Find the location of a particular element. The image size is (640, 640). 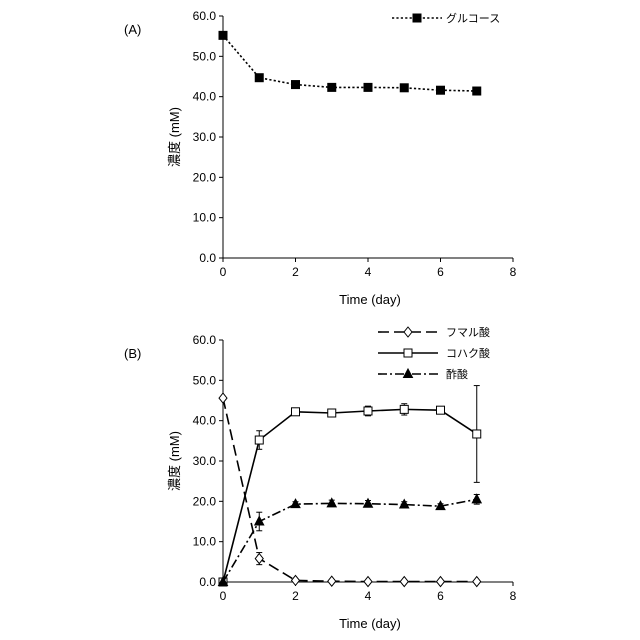

legend-entry: グルコース is located at coordinates (446, 18).